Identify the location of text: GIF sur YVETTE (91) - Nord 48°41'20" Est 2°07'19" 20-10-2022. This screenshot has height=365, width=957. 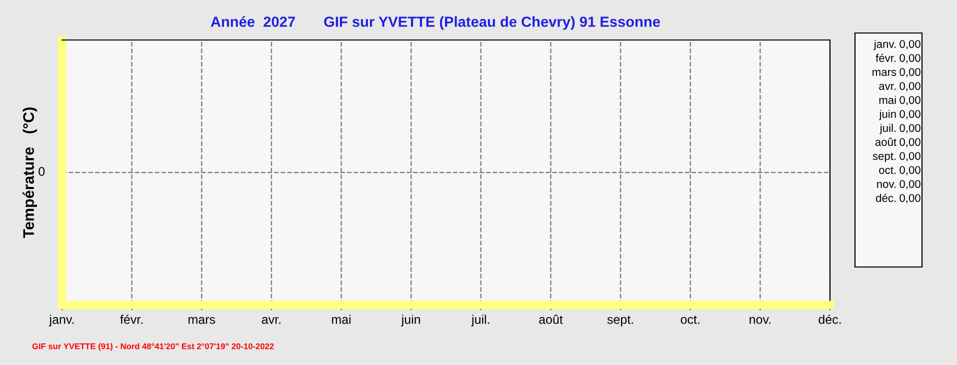
(153, 347).